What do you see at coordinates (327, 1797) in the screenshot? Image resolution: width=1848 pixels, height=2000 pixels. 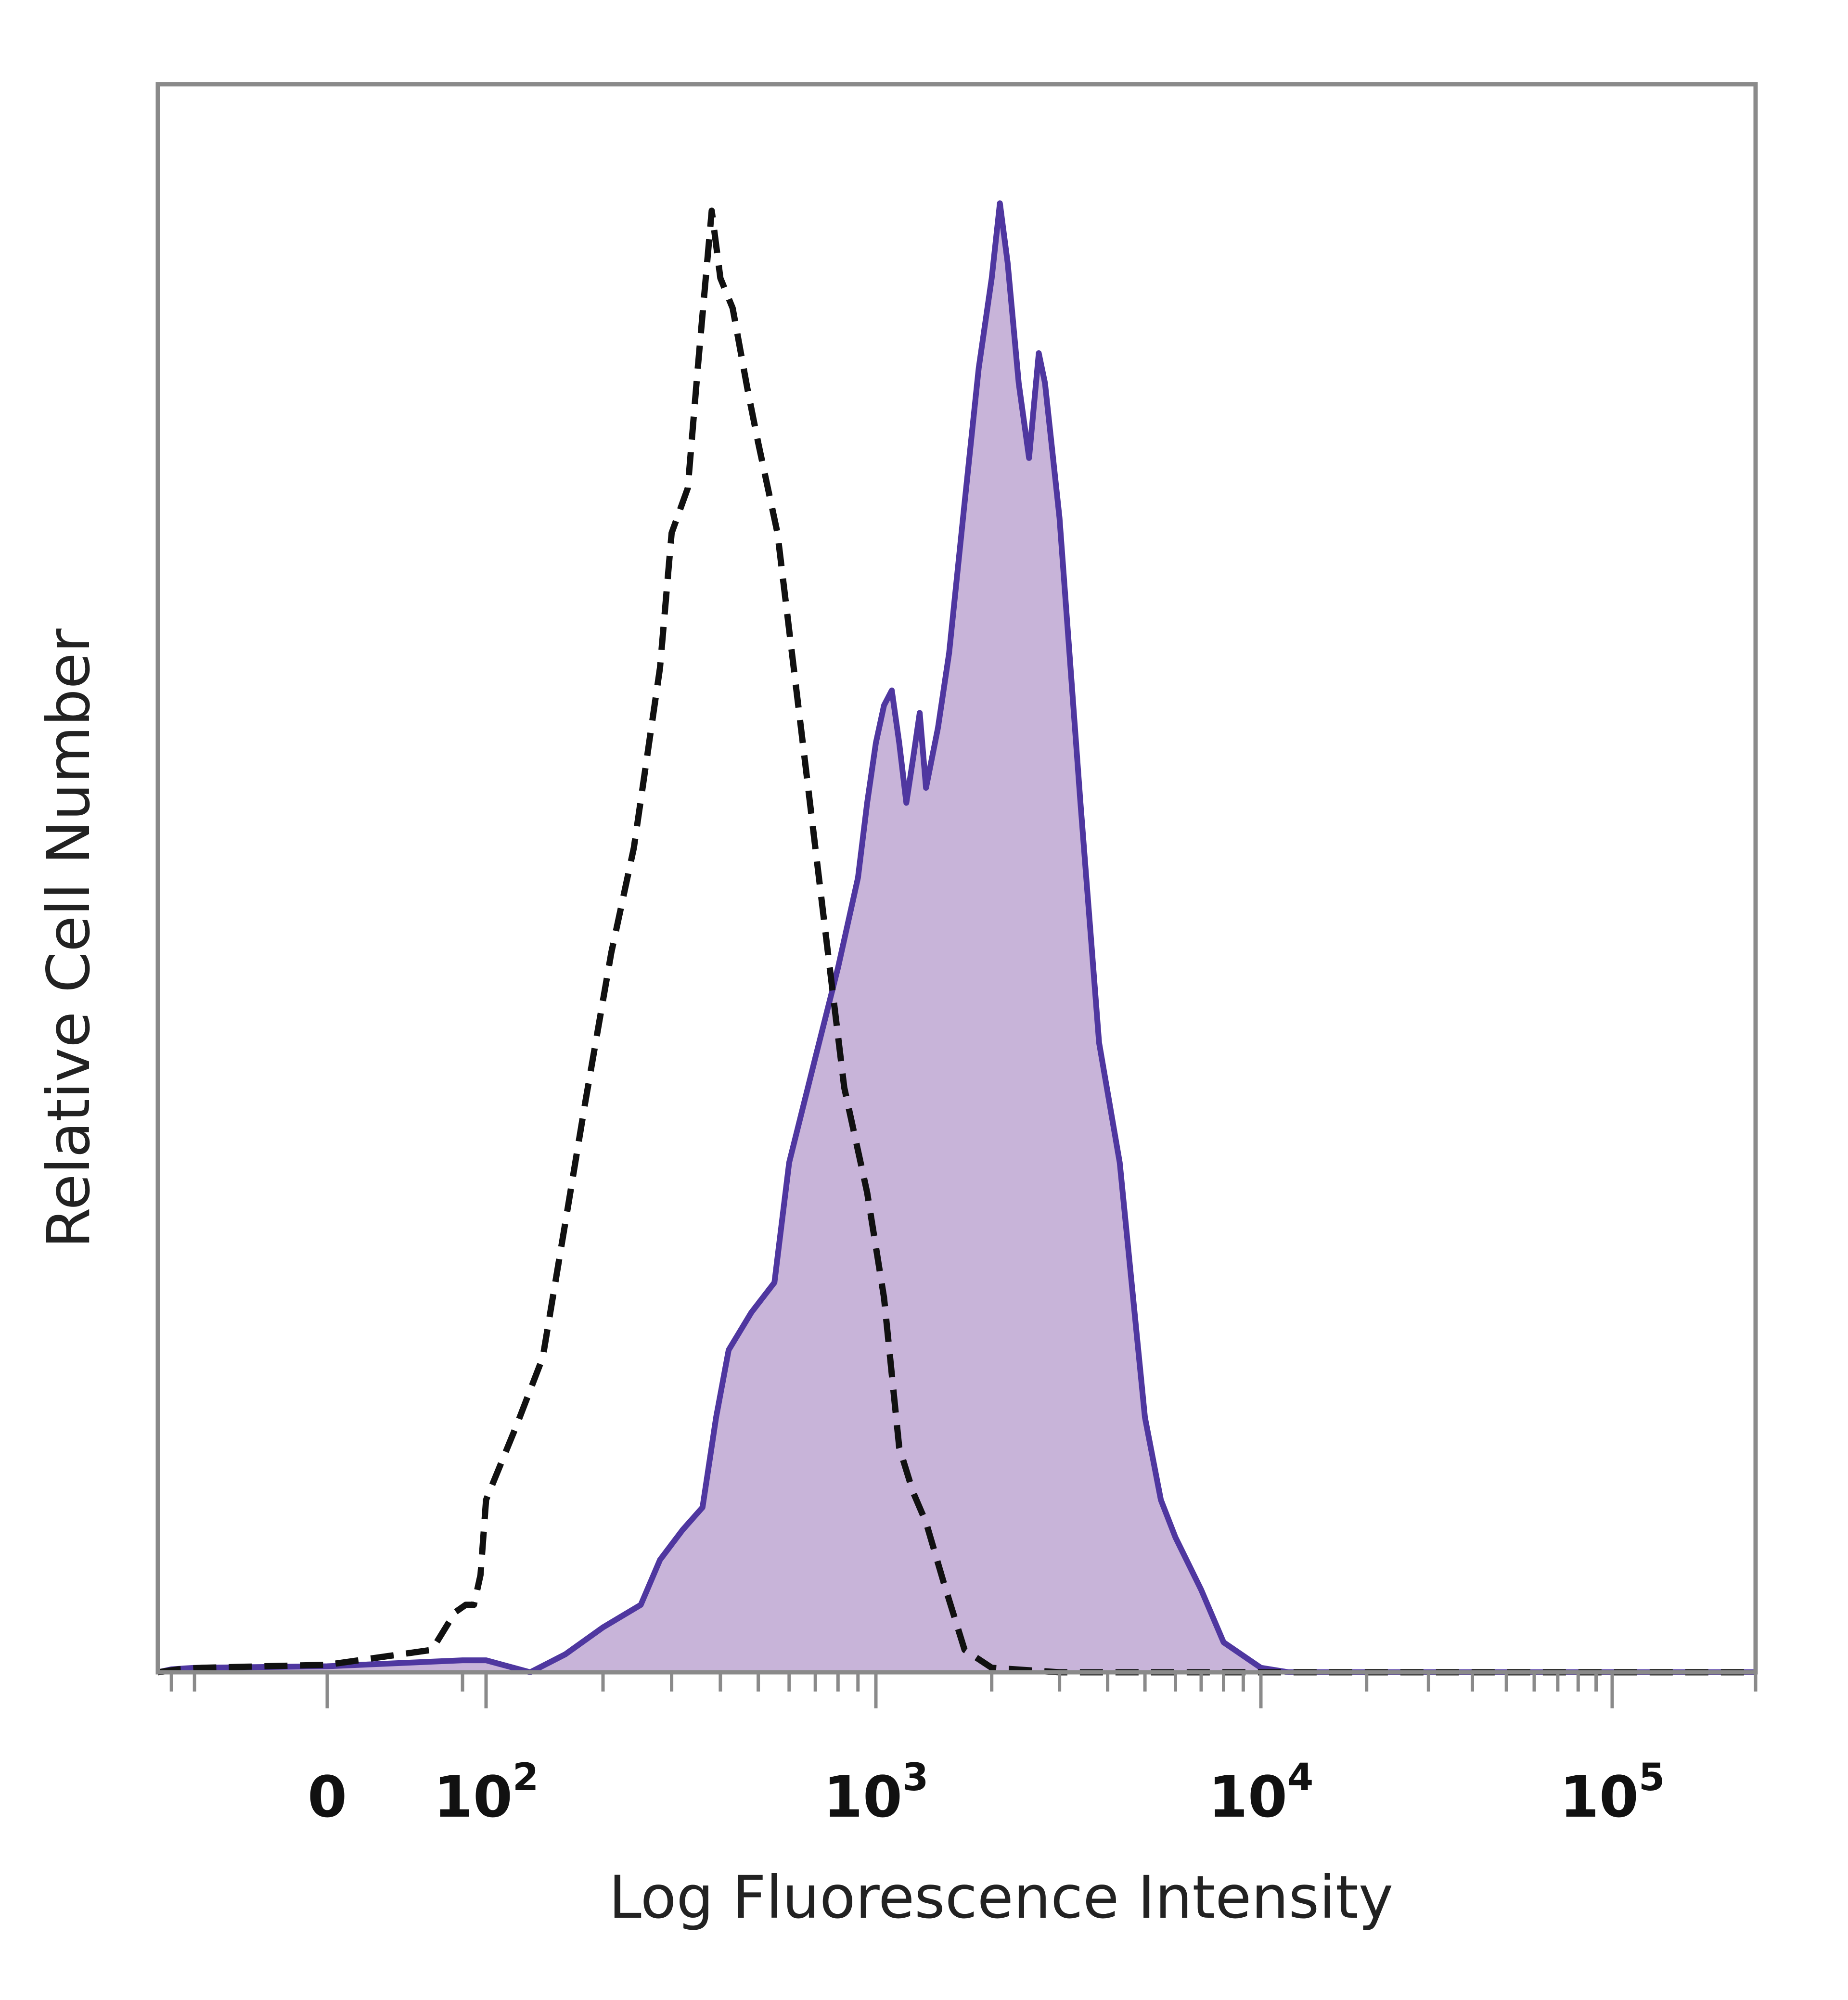 I see `x-tick-label: 0` at bounding box center [327, 1797].